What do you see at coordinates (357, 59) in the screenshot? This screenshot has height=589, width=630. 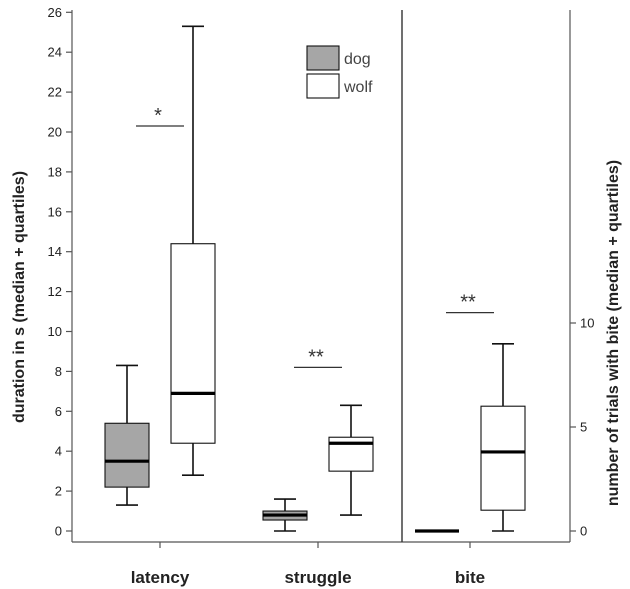 I see `legend-label-dog: dog` at bounding box center [357, 59].